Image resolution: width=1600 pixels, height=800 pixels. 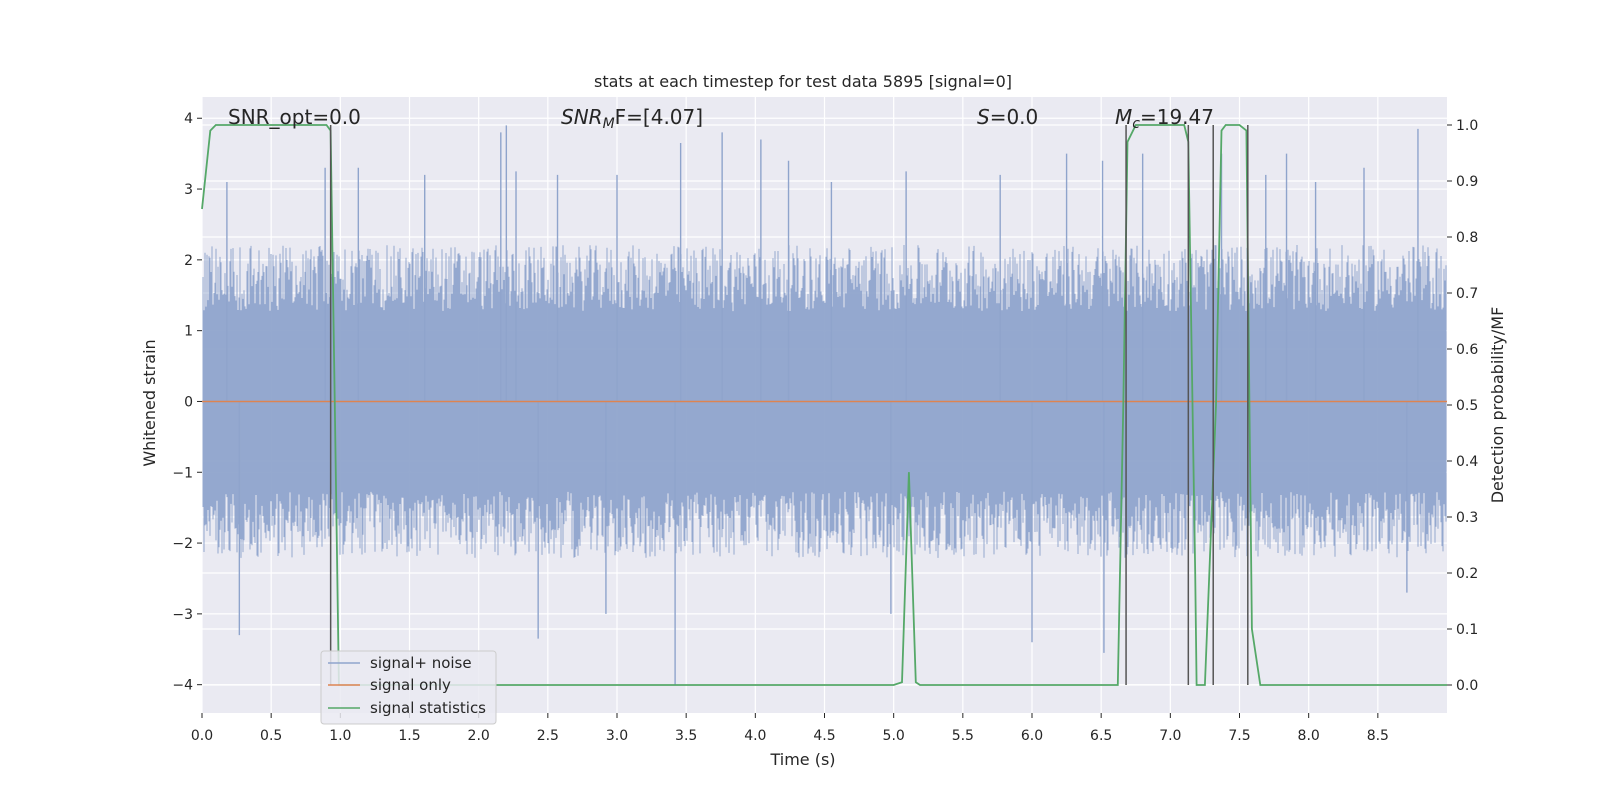 I want to click on annotation-snr-opt: SNR_opt=0.0, so click(x=294, y=117).